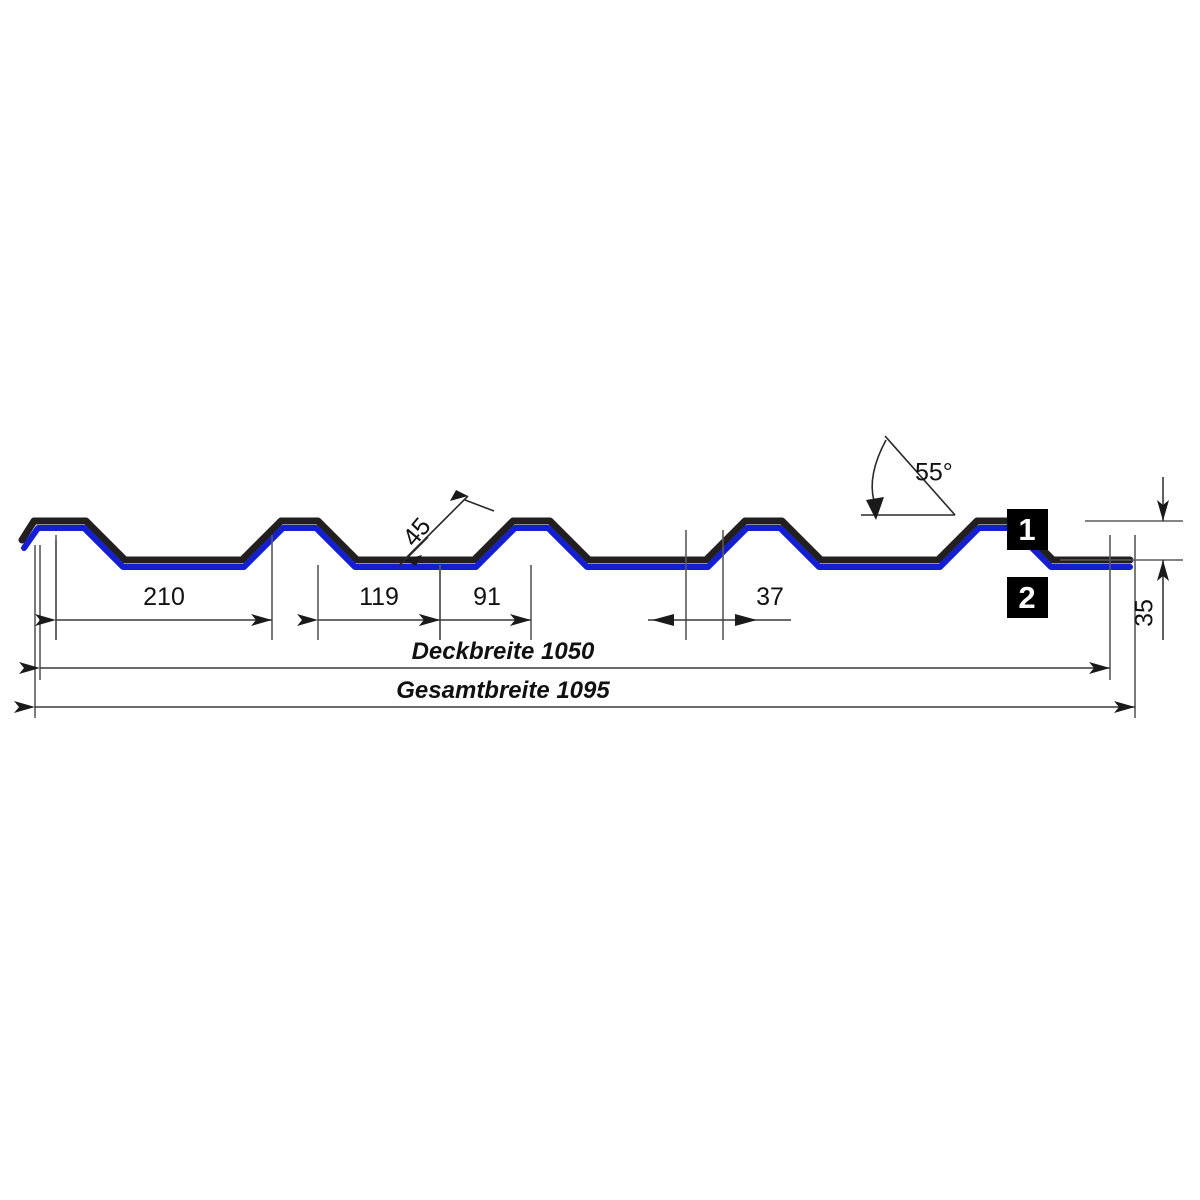  I want to click on valley-dimension: 119, so click(368, 604).